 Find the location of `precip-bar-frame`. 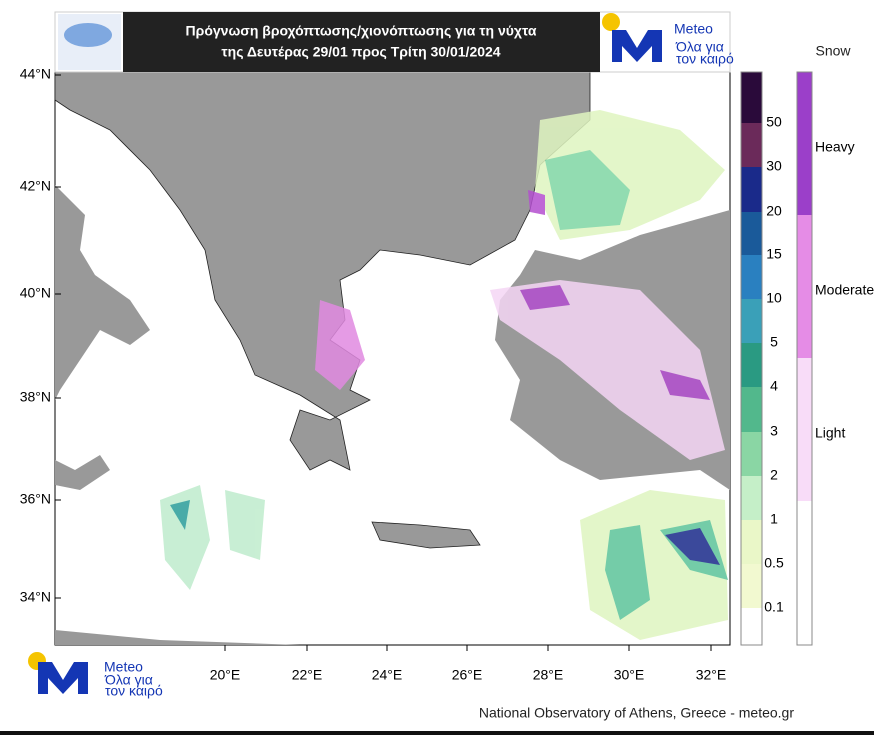

precip-bar-frame is located at coordinates (751, 358).